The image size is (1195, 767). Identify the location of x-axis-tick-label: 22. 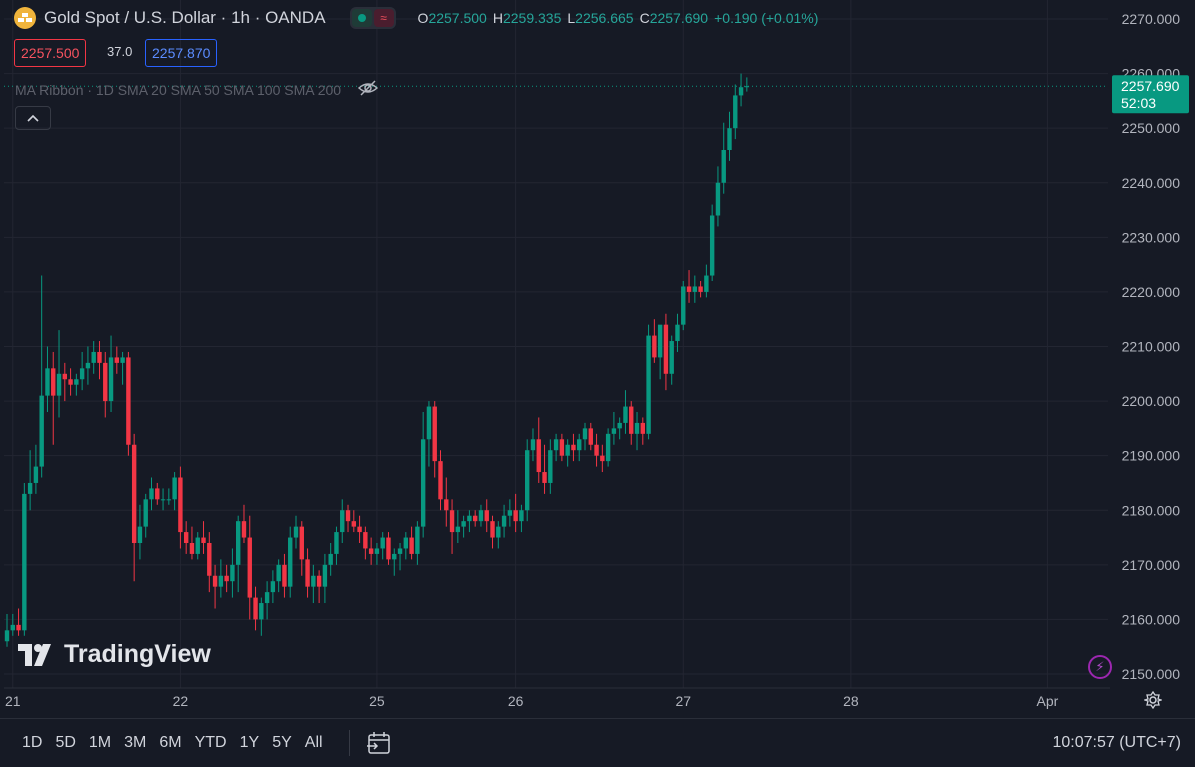
(181, 701).